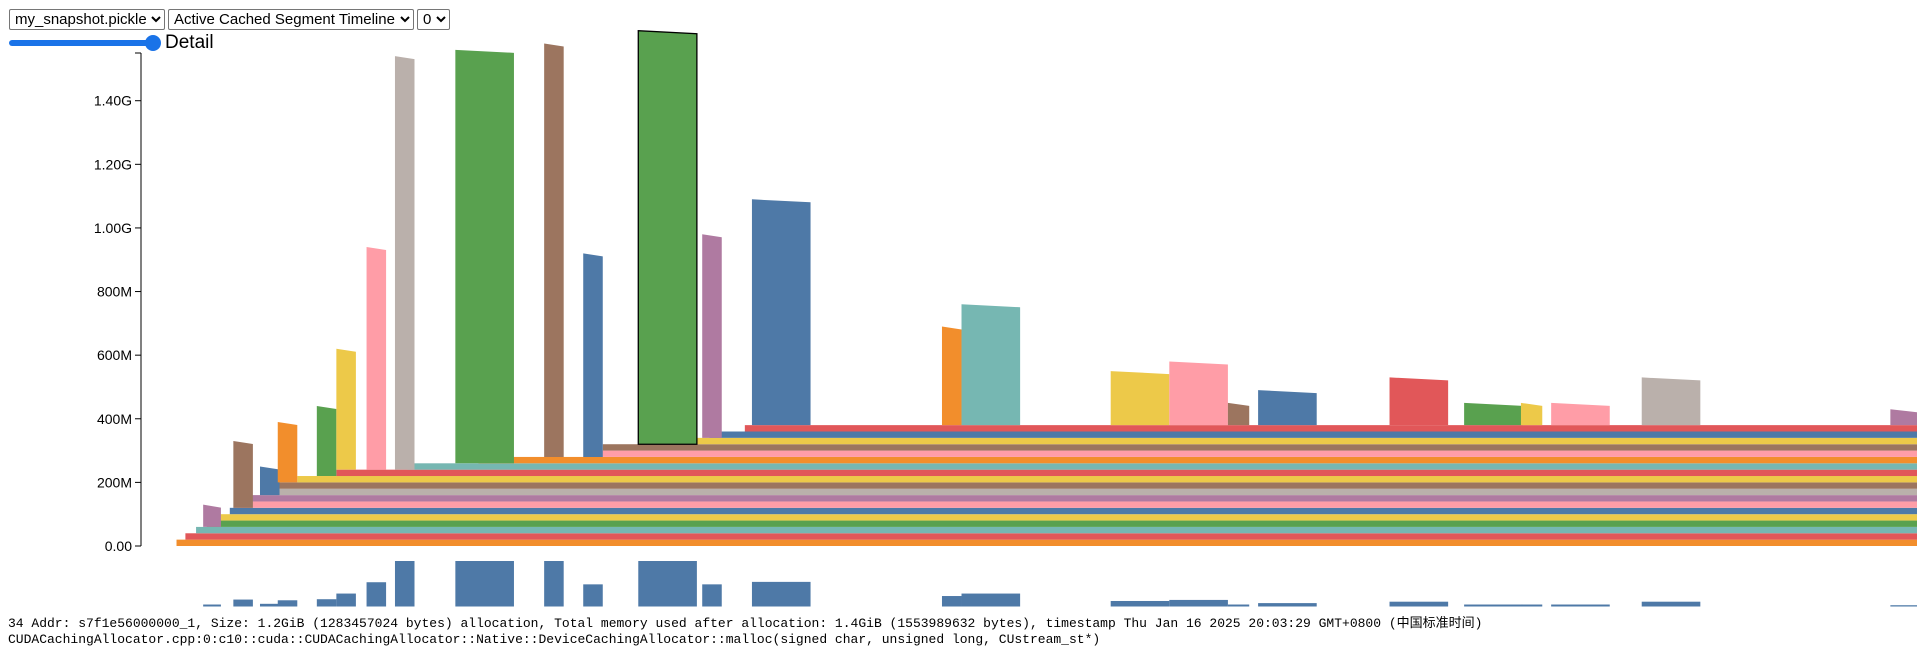 The width and height of the screenshot is (1917, 648). Describe the element at coordinates (118, 303) in the screenshot. I see `y-axis: 0.00 200M 400M 600M 800M 1.00G 1.20G 1.40G` at that location.